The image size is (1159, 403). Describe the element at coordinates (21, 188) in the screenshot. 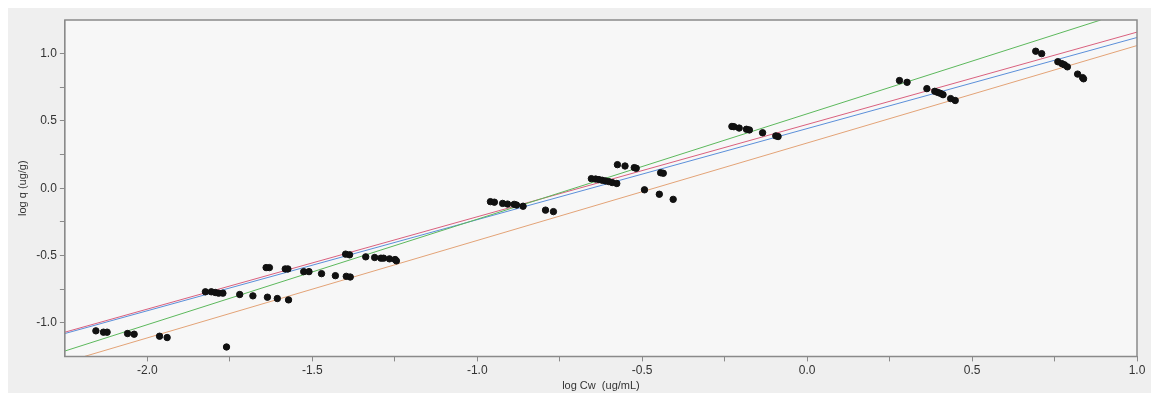

I see `y-axis-title: log q (ug/g)` at that location.